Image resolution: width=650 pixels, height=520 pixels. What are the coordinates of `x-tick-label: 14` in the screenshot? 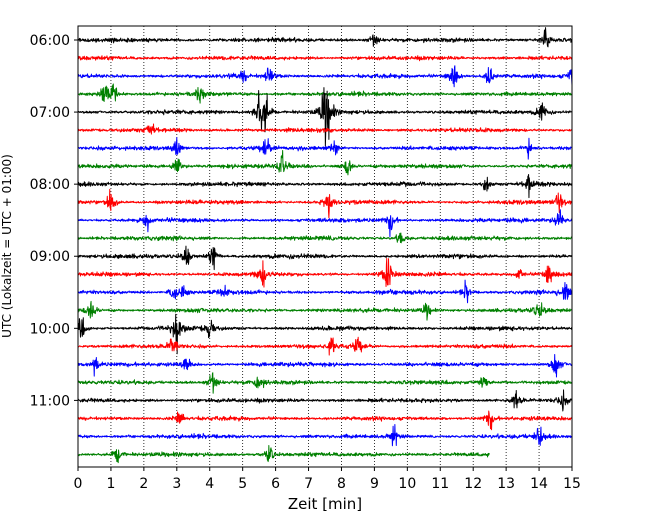 It's located at (539, 484).